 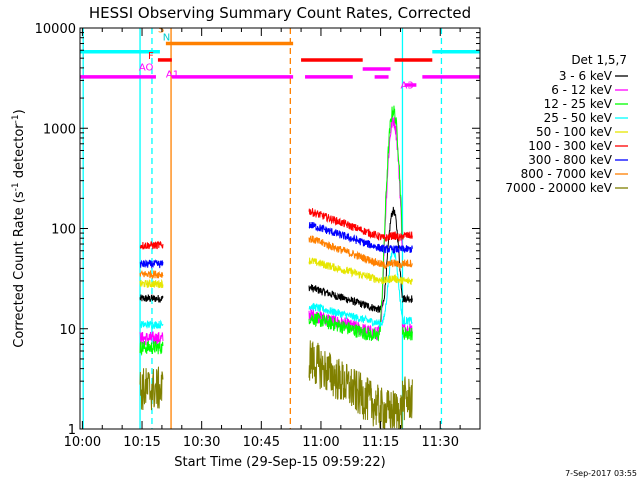 I want to click on x-tick-label: 11:15, so click(x=380, y=442).